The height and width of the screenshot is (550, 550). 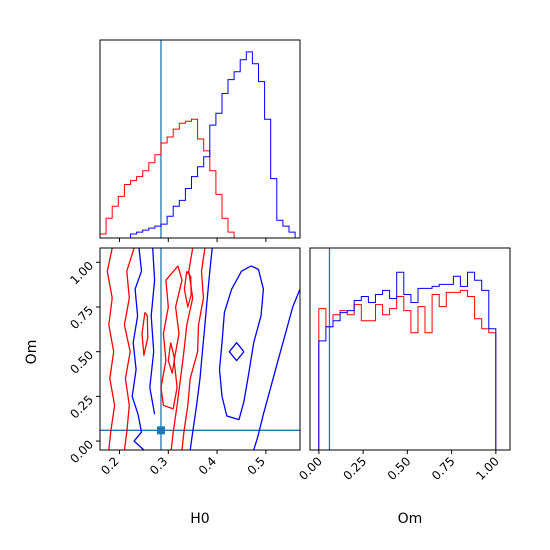 What do you see at coordinates (81, 273) in the screenshot?
I see `y-tick-label-om: 1.00` at bounding box center [81, 273].